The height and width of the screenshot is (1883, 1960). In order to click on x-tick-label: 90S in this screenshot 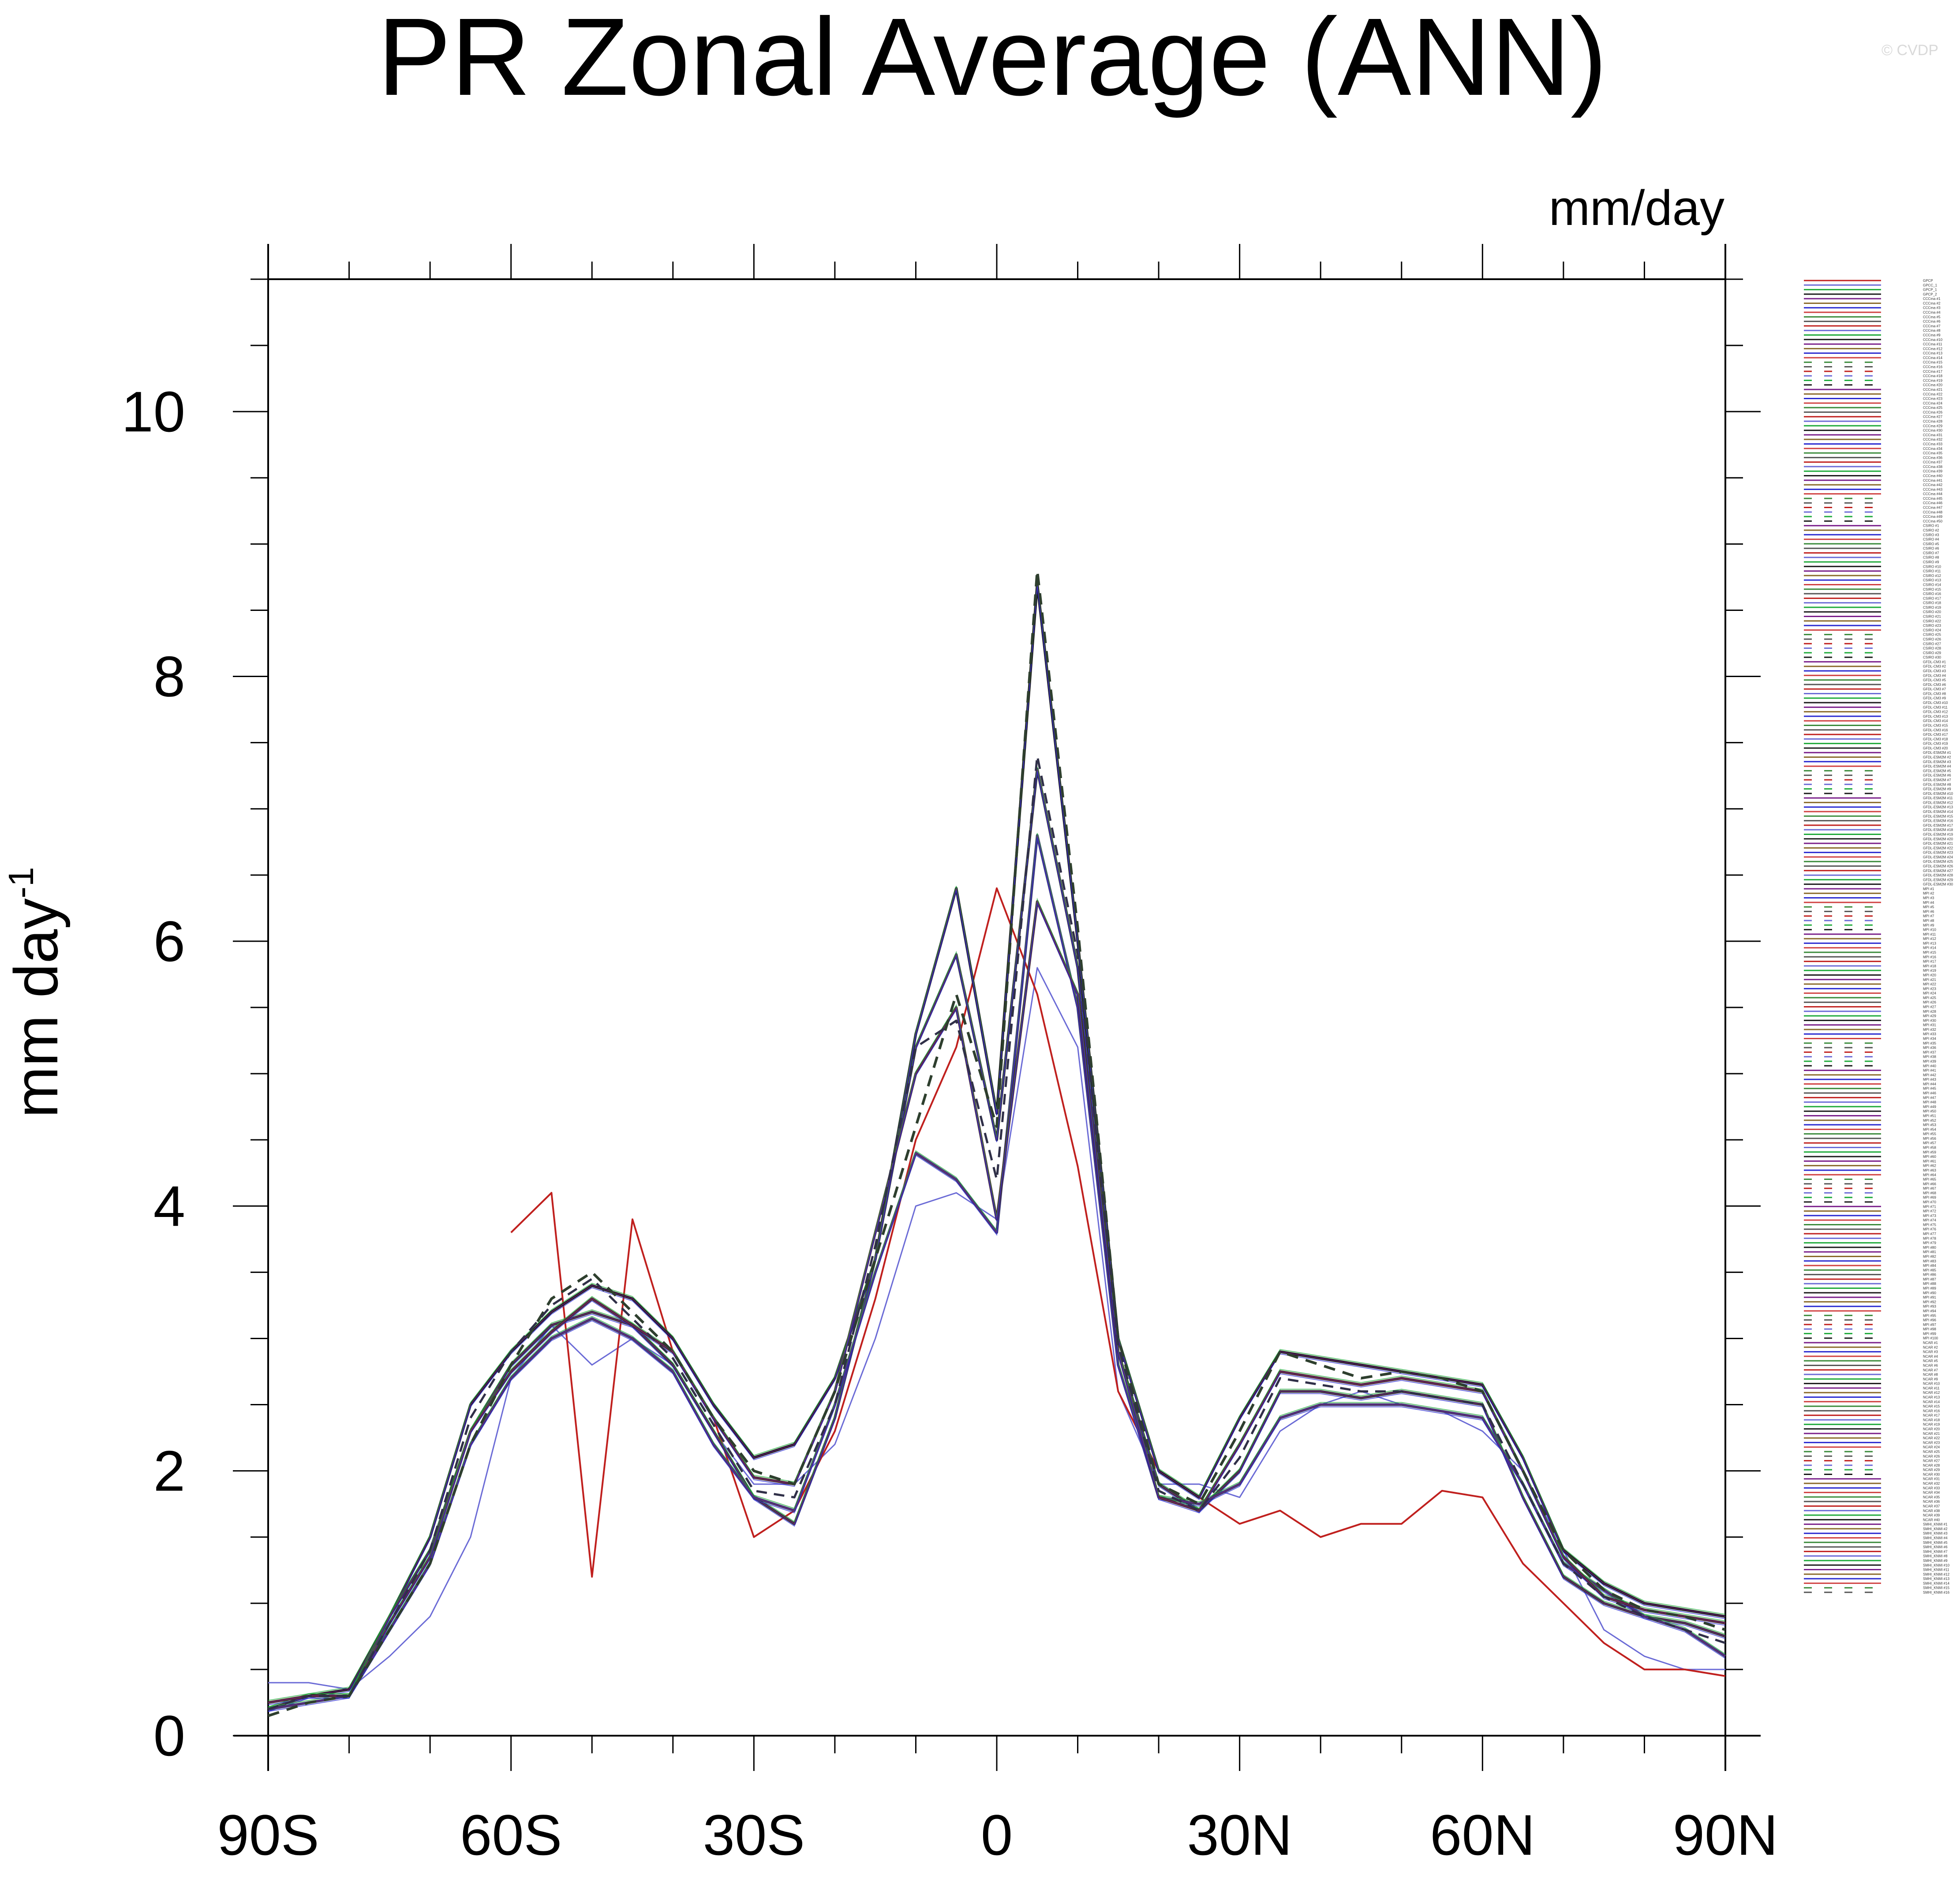, I will do `click(268, 1835)`.